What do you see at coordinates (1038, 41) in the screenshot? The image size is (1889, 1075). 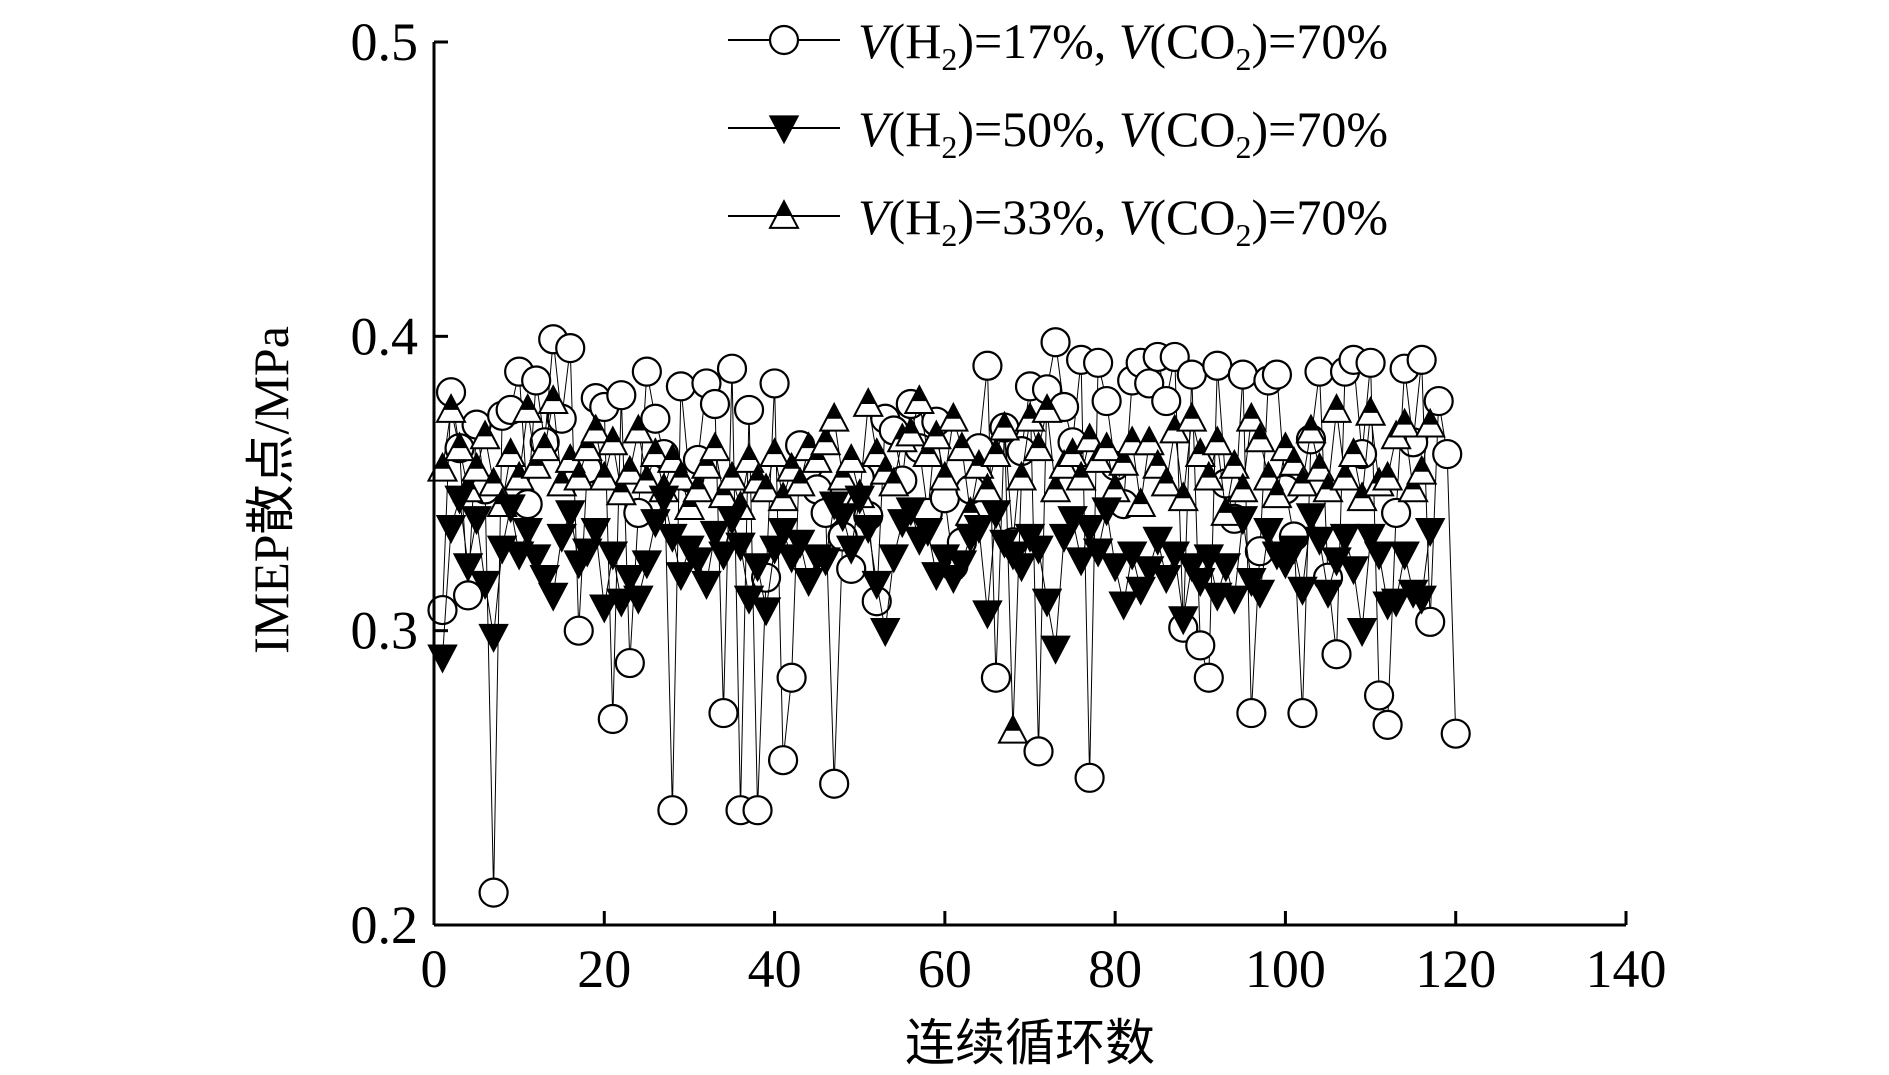 I see `legend-label-part: )=17%,` at bounding box center [1038, 41].